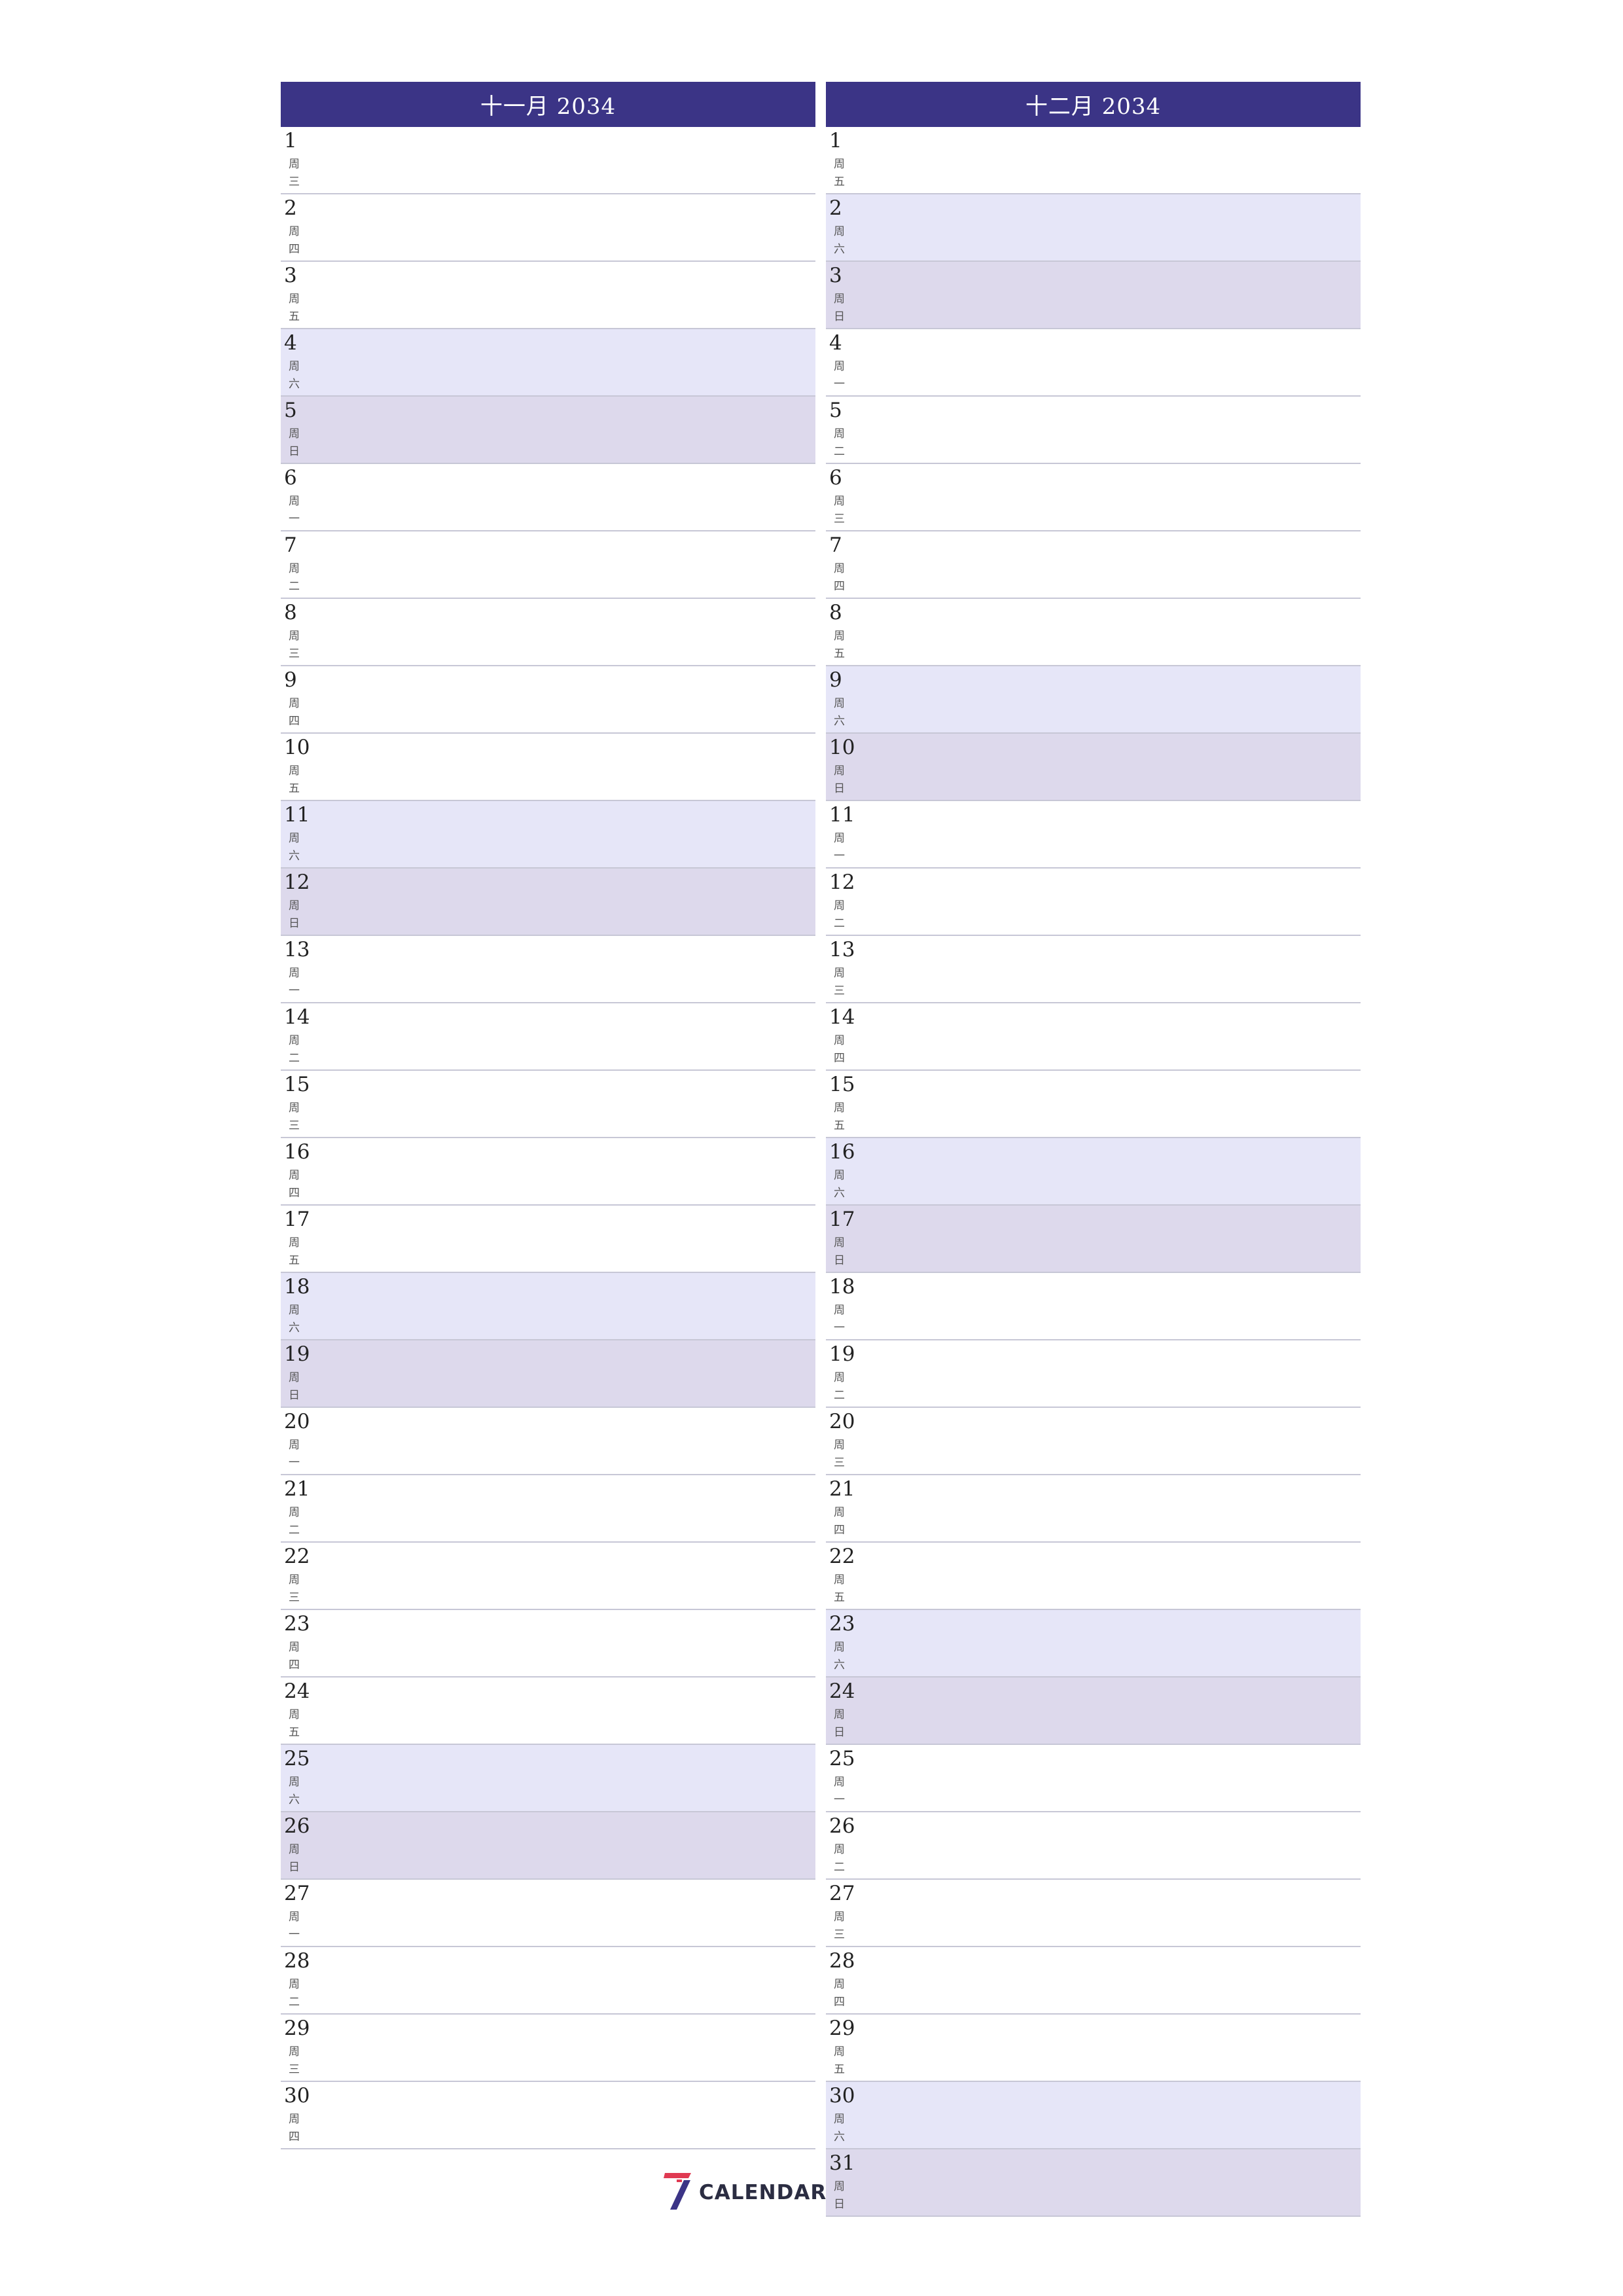 The height and width of the screenshot is (2296, 1623). What do you see at coordinates (297, 882) in the screenshot?
I see `day-number: 12` at bounding box center [297, 882].